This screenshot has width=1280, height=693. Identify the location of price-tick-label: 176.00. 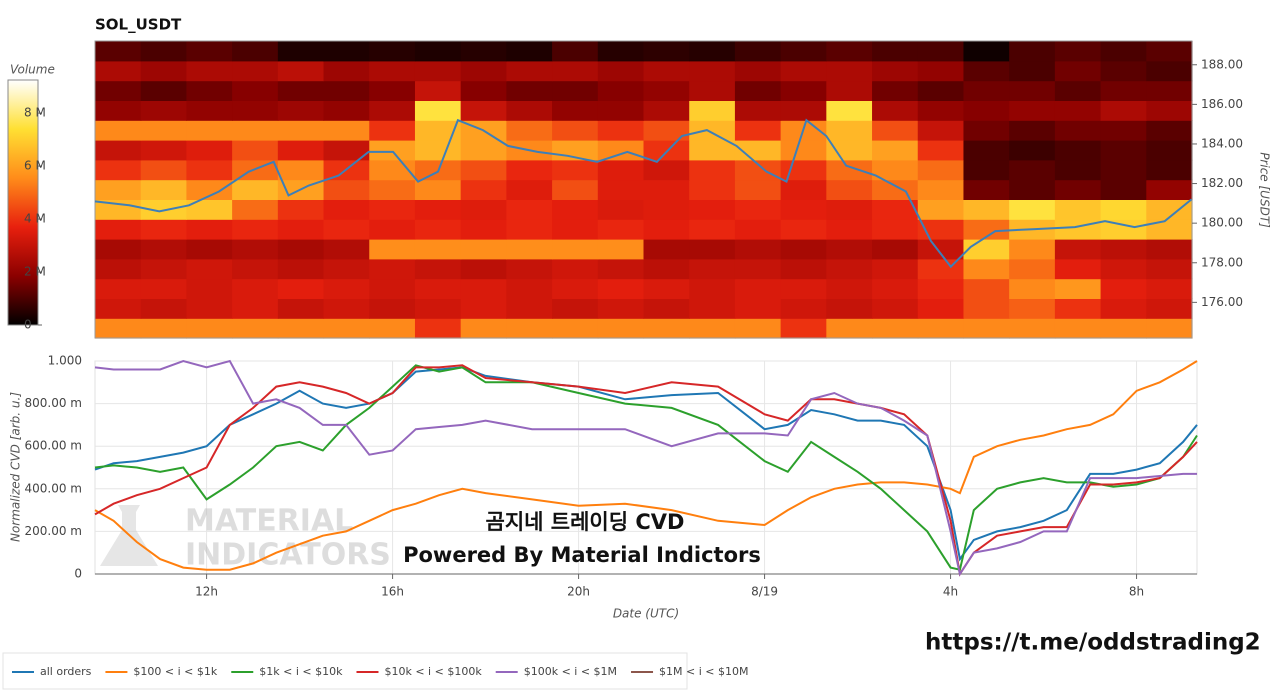
(1222, 302).